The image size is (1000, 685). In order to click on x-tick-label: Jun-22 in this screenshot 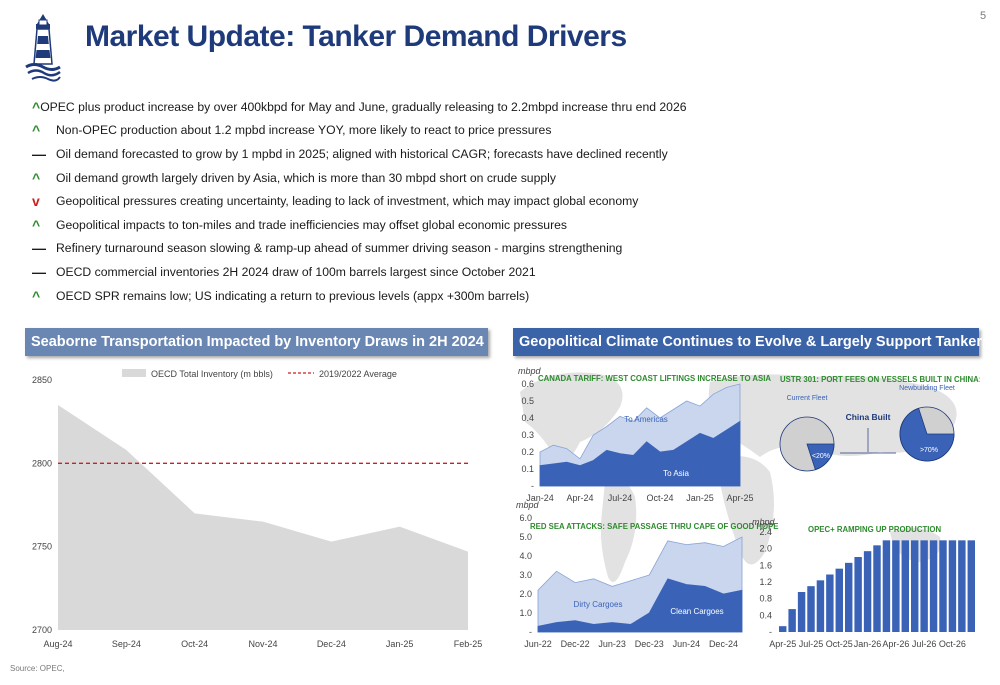, I will do `click(538, 644)`.